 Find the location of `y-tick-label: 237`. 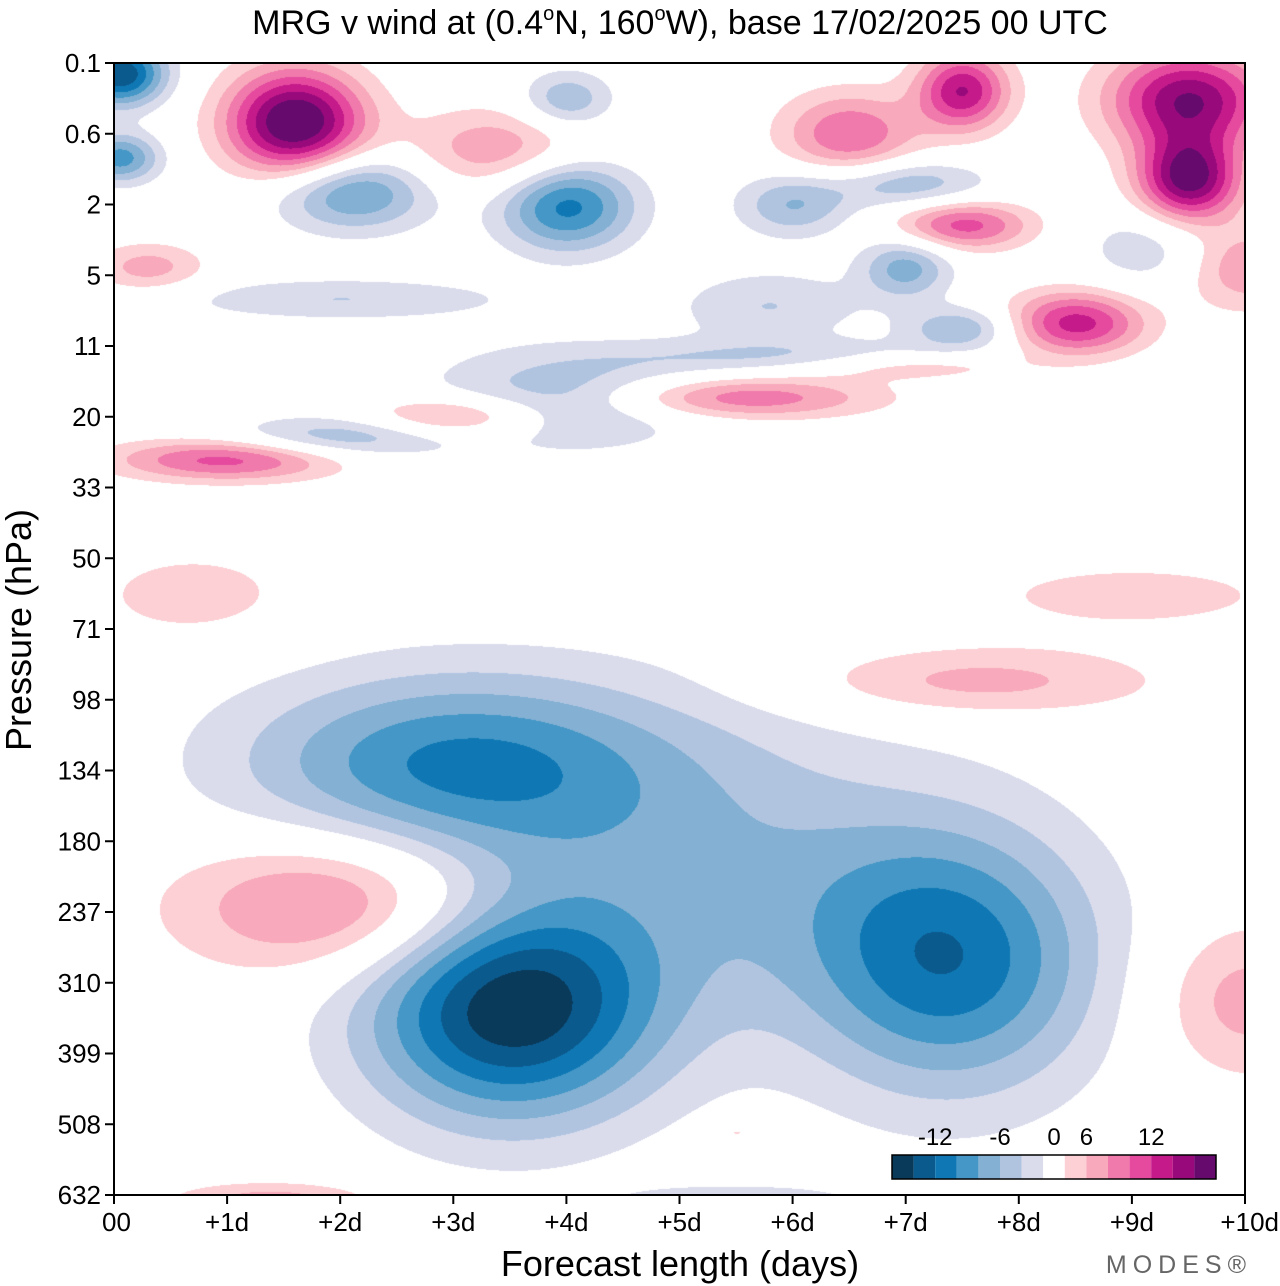

y-tick-label: 237 is located at coordinates (79, 912).